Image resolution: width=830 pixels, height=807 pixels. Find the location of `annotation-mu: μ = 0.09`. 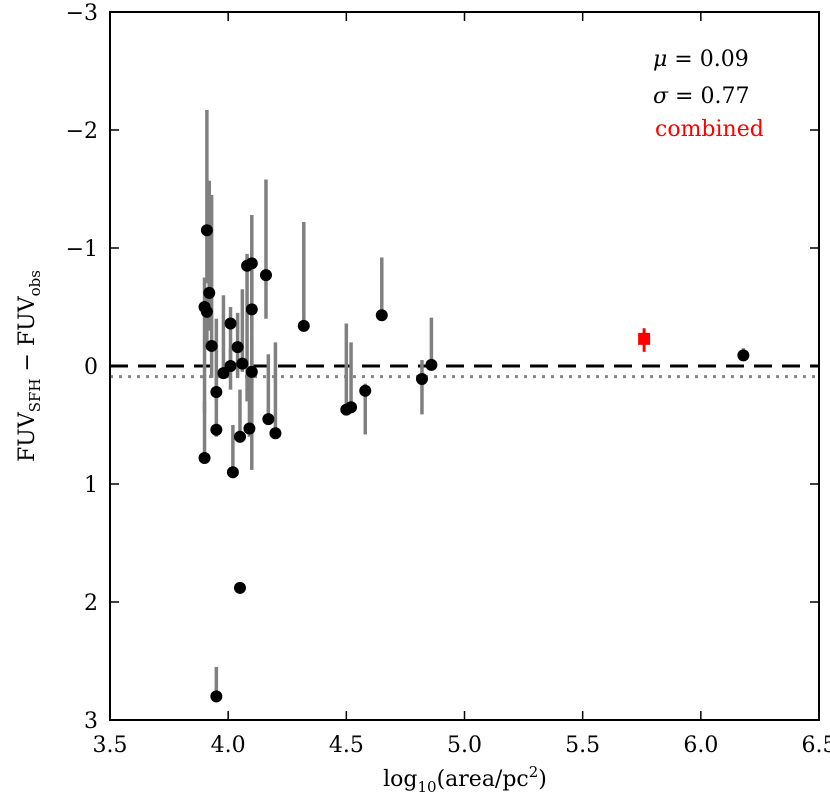

annotation-mu: μ = 0.09 is located at coordinates (701, 59).